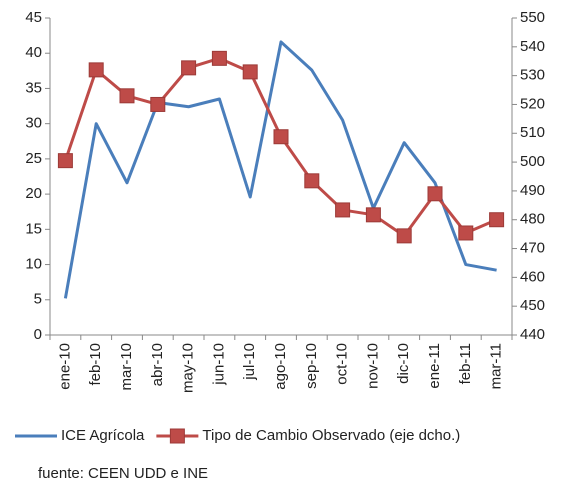 The width and height of the screenshot is (563, 483). I want to click on y2-tick-label: 550, so click(532, 17).